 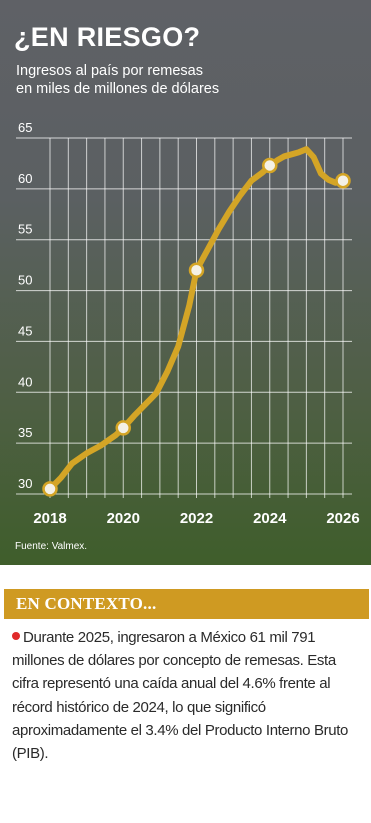 I want to click on x-tick-label: 2020, so click(x=123, y=518).